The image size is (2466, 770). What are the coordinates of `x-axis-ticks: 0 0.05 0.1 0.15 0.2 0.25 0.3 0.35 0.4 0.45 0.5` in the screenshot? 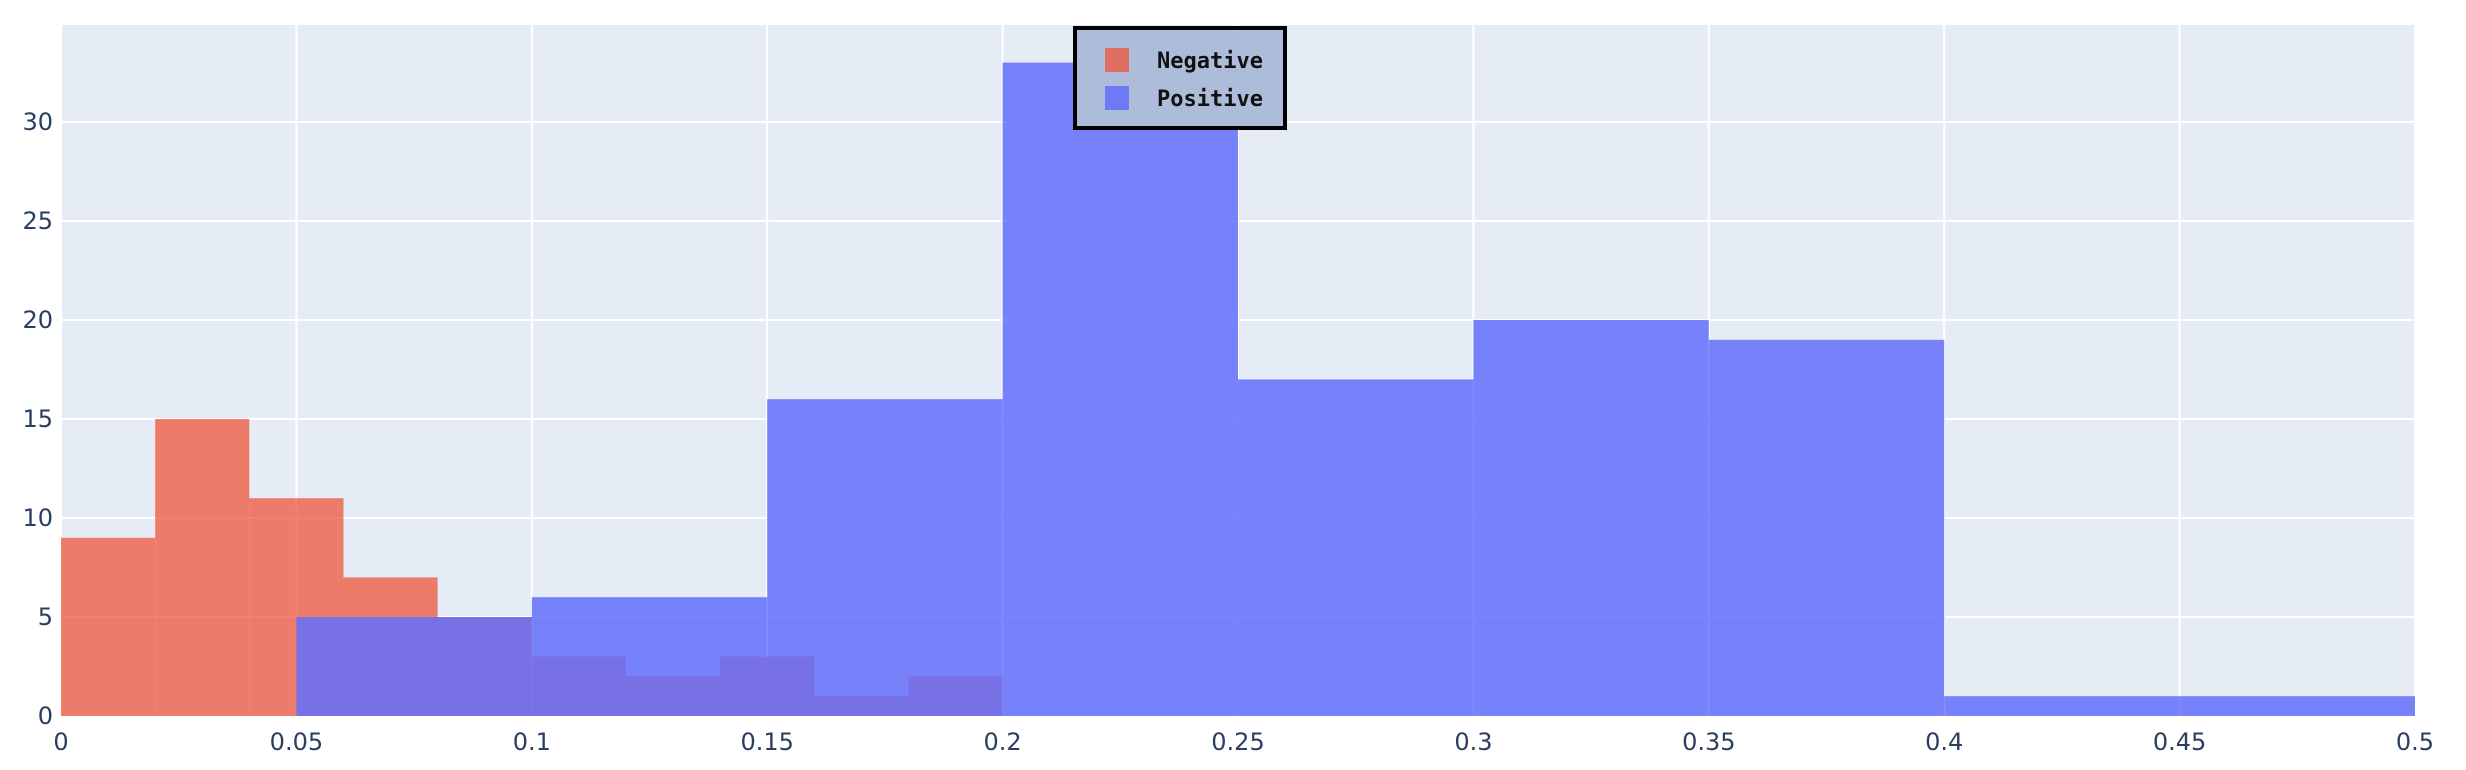 It's located at (1243, 742).